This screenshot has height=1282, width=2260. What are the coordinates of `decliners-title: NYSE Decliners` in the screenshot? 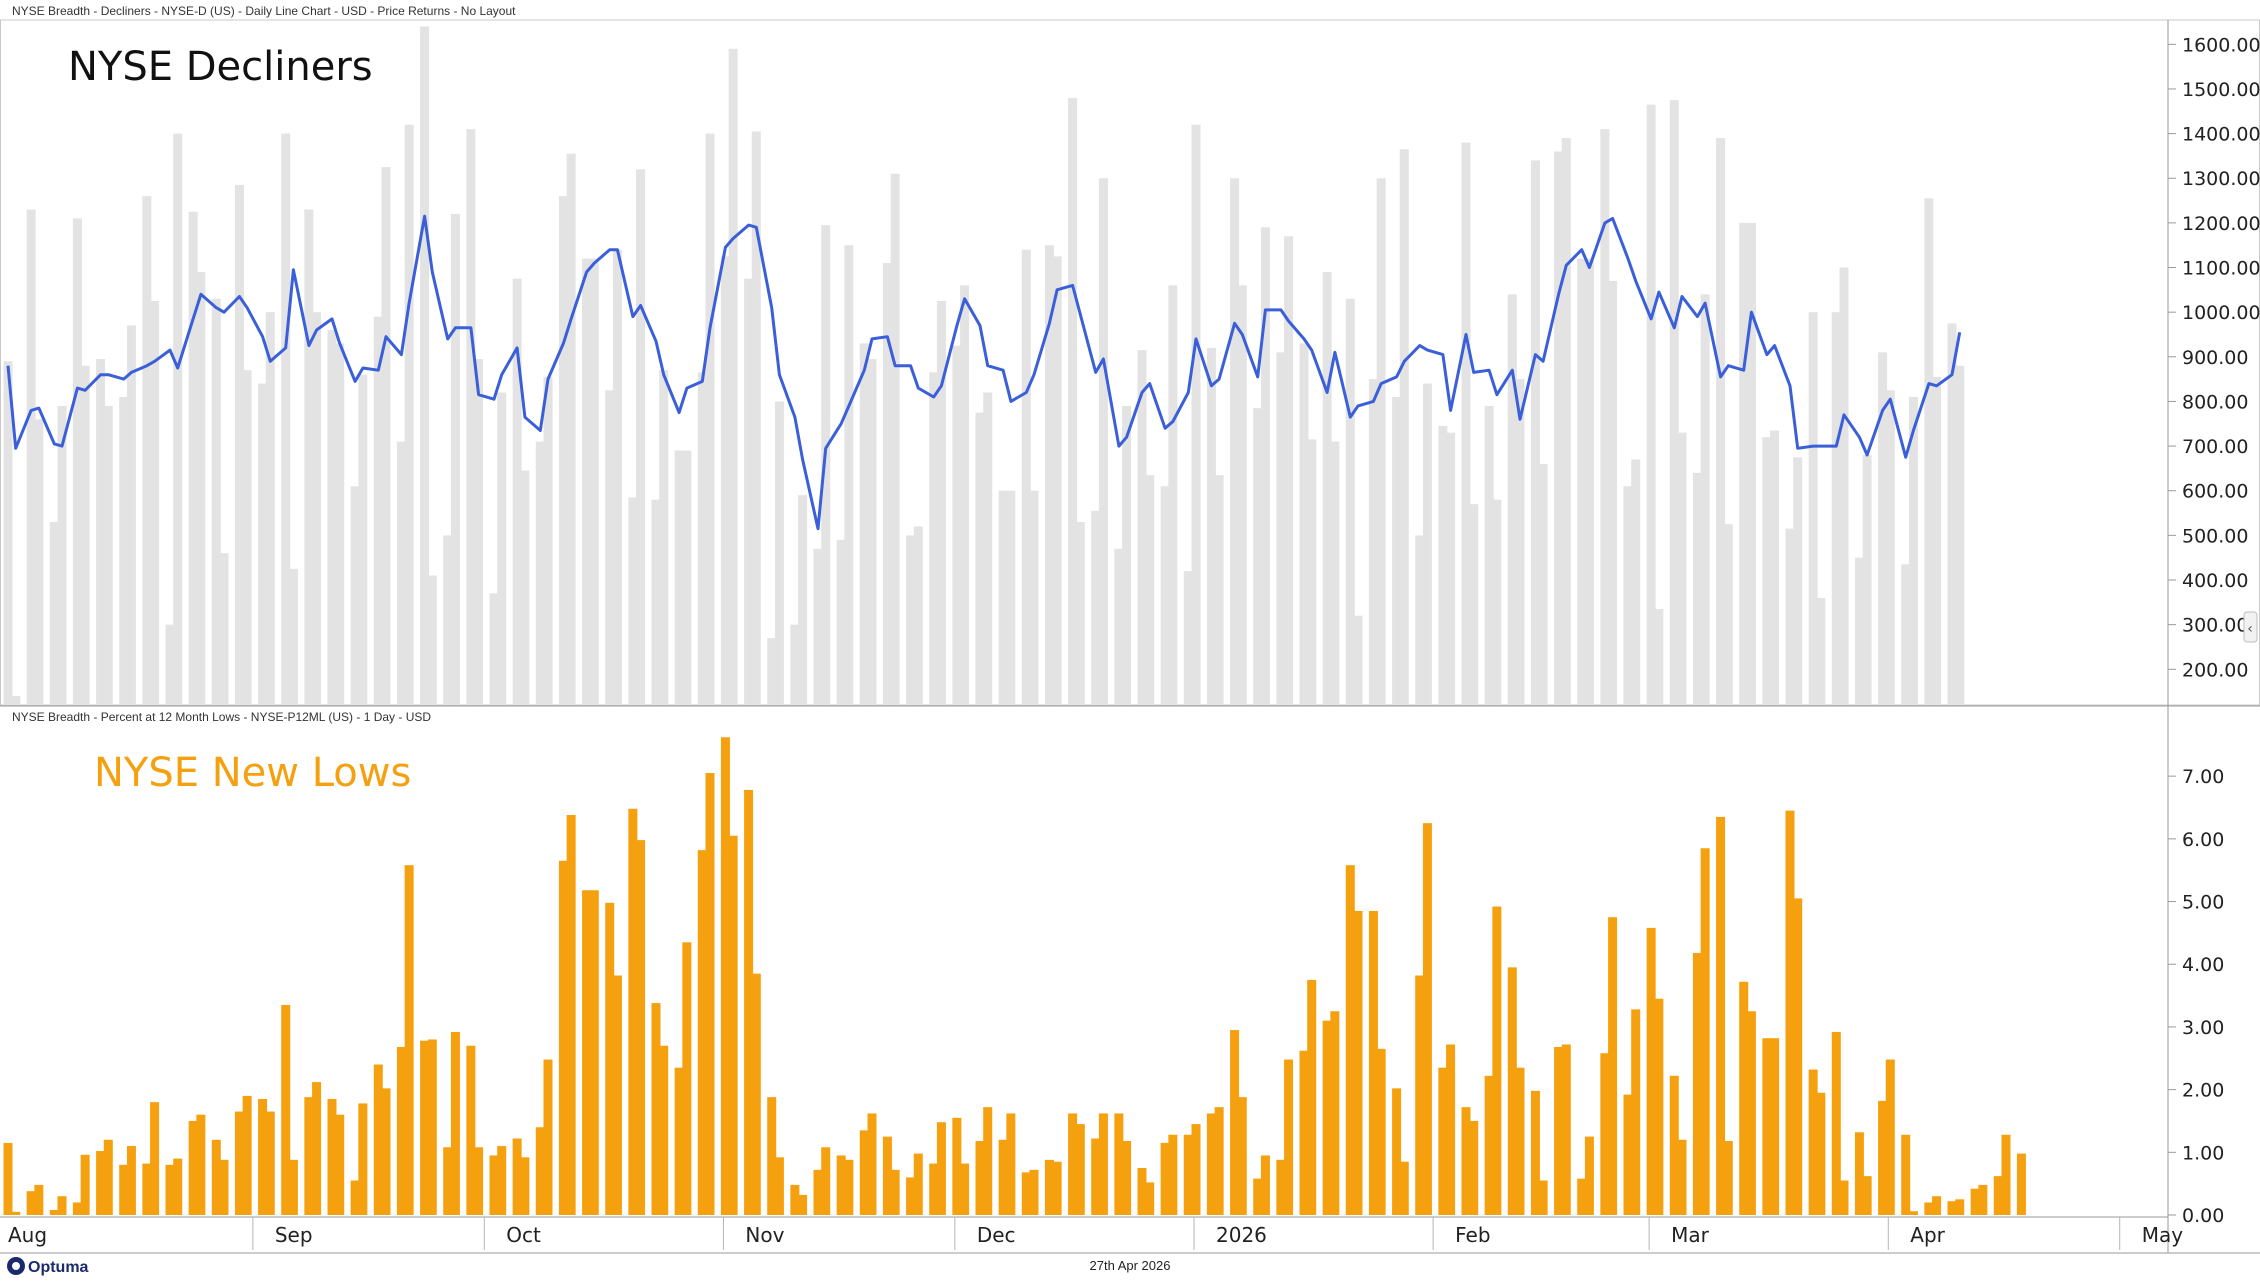 It's located at (220, 67).